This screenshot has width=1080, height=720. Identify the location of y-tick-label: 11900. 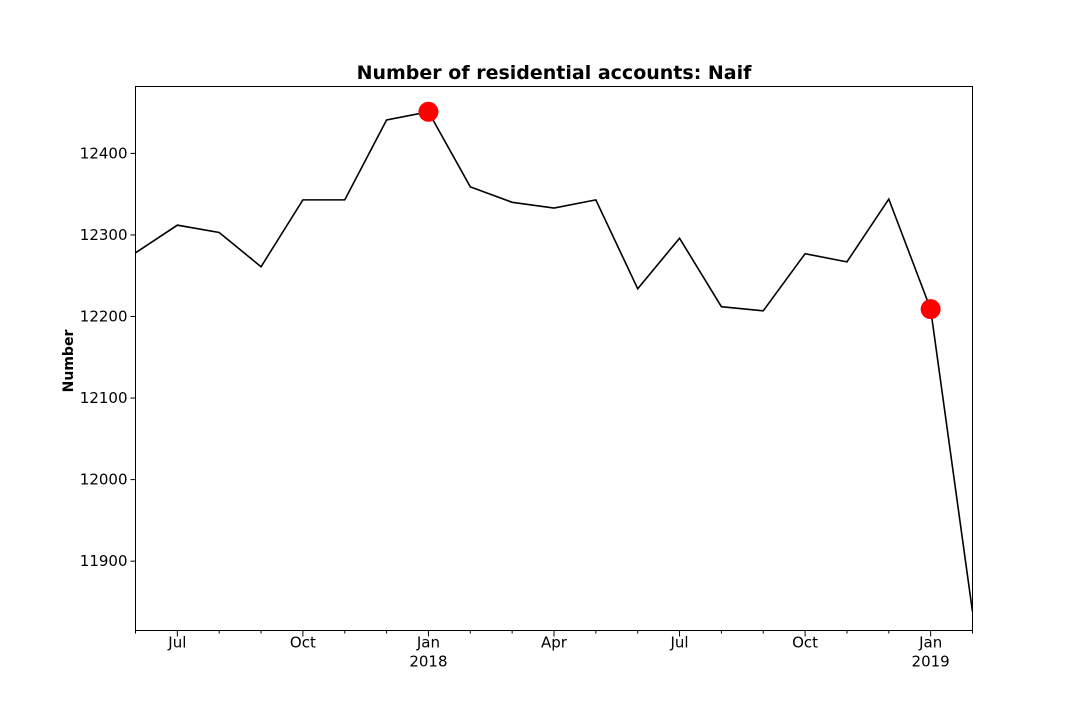
(104, 561).